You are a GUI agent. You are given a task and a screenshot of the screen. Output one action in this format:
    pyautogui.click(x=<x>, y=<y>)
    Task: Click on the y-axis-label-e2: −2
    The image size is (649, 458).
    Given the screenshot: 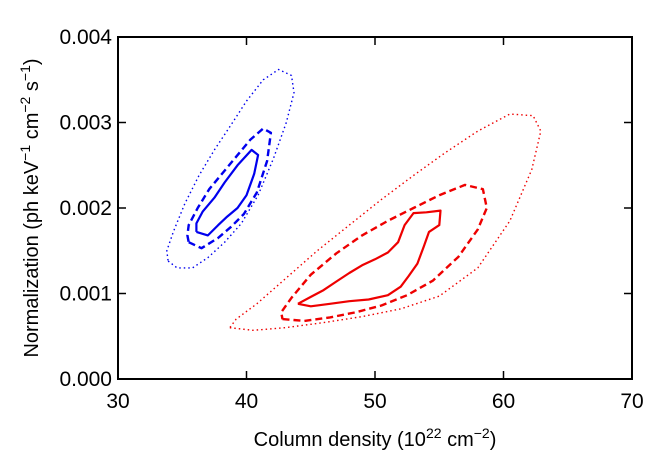 What is the action you would take?
    pyautogui.click(x=25, y=104)
    